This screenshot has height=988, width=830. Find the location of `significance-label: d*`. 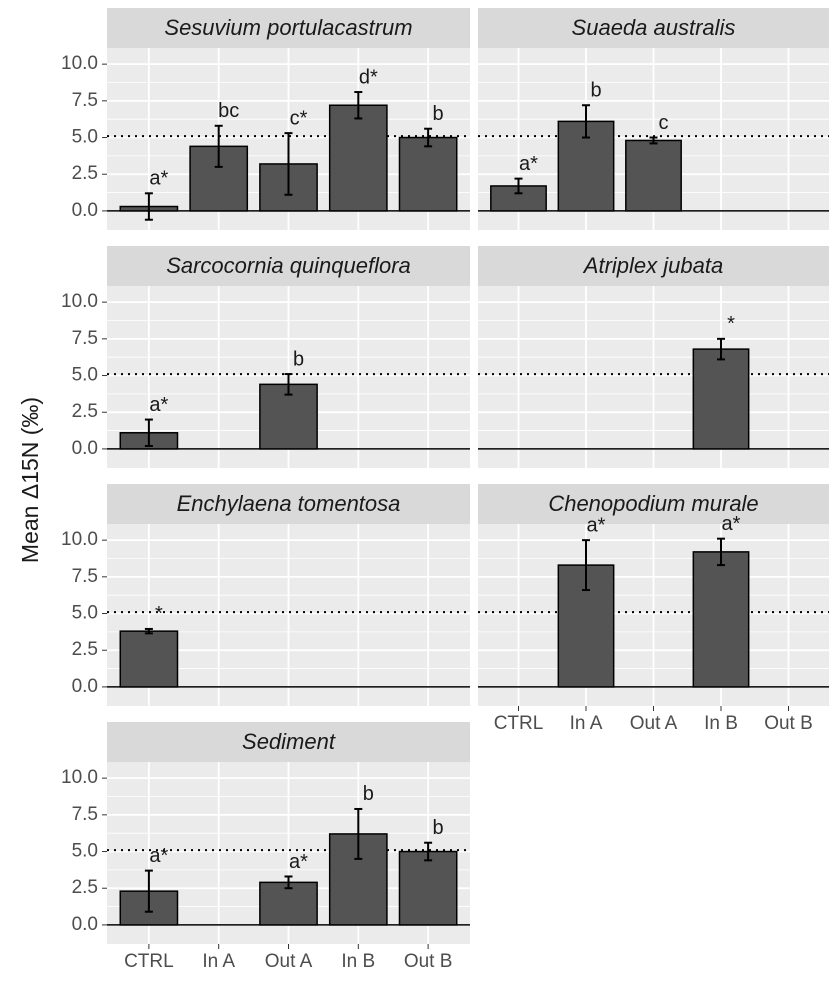

significance-label: d* is located at coordinates (368, 77).